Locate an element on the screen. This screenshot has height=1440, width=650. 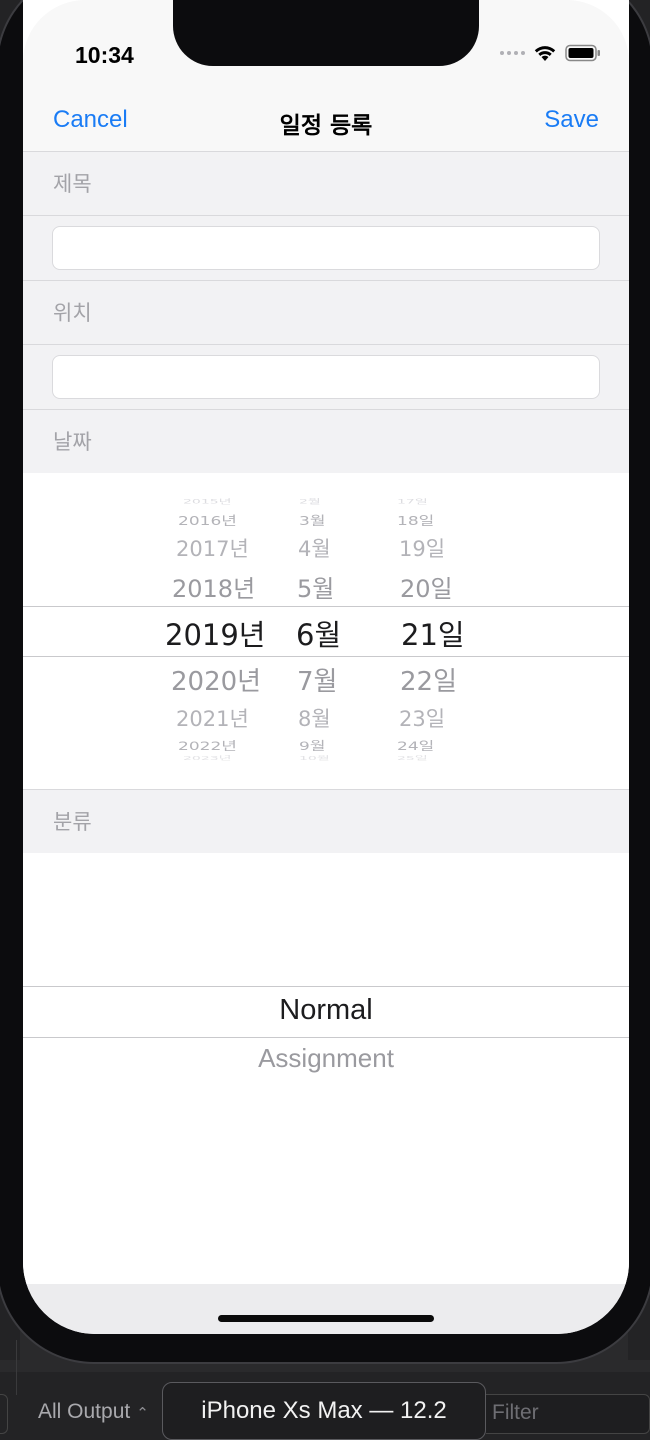
location-field-row is located at coordinates (326, 376).